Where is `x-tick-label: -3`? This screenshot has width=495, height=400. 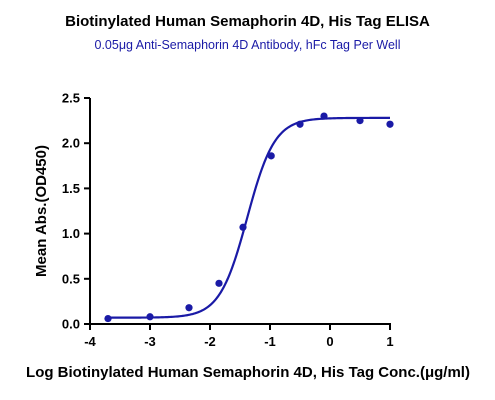
x-tick-label: -3 is located at coordinates (150, 341).